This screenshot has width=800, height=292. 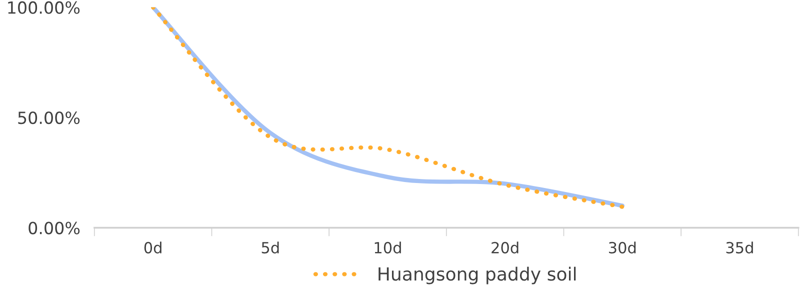 I want to click on x-tick-label: 5d, so click(x=270, y=248).